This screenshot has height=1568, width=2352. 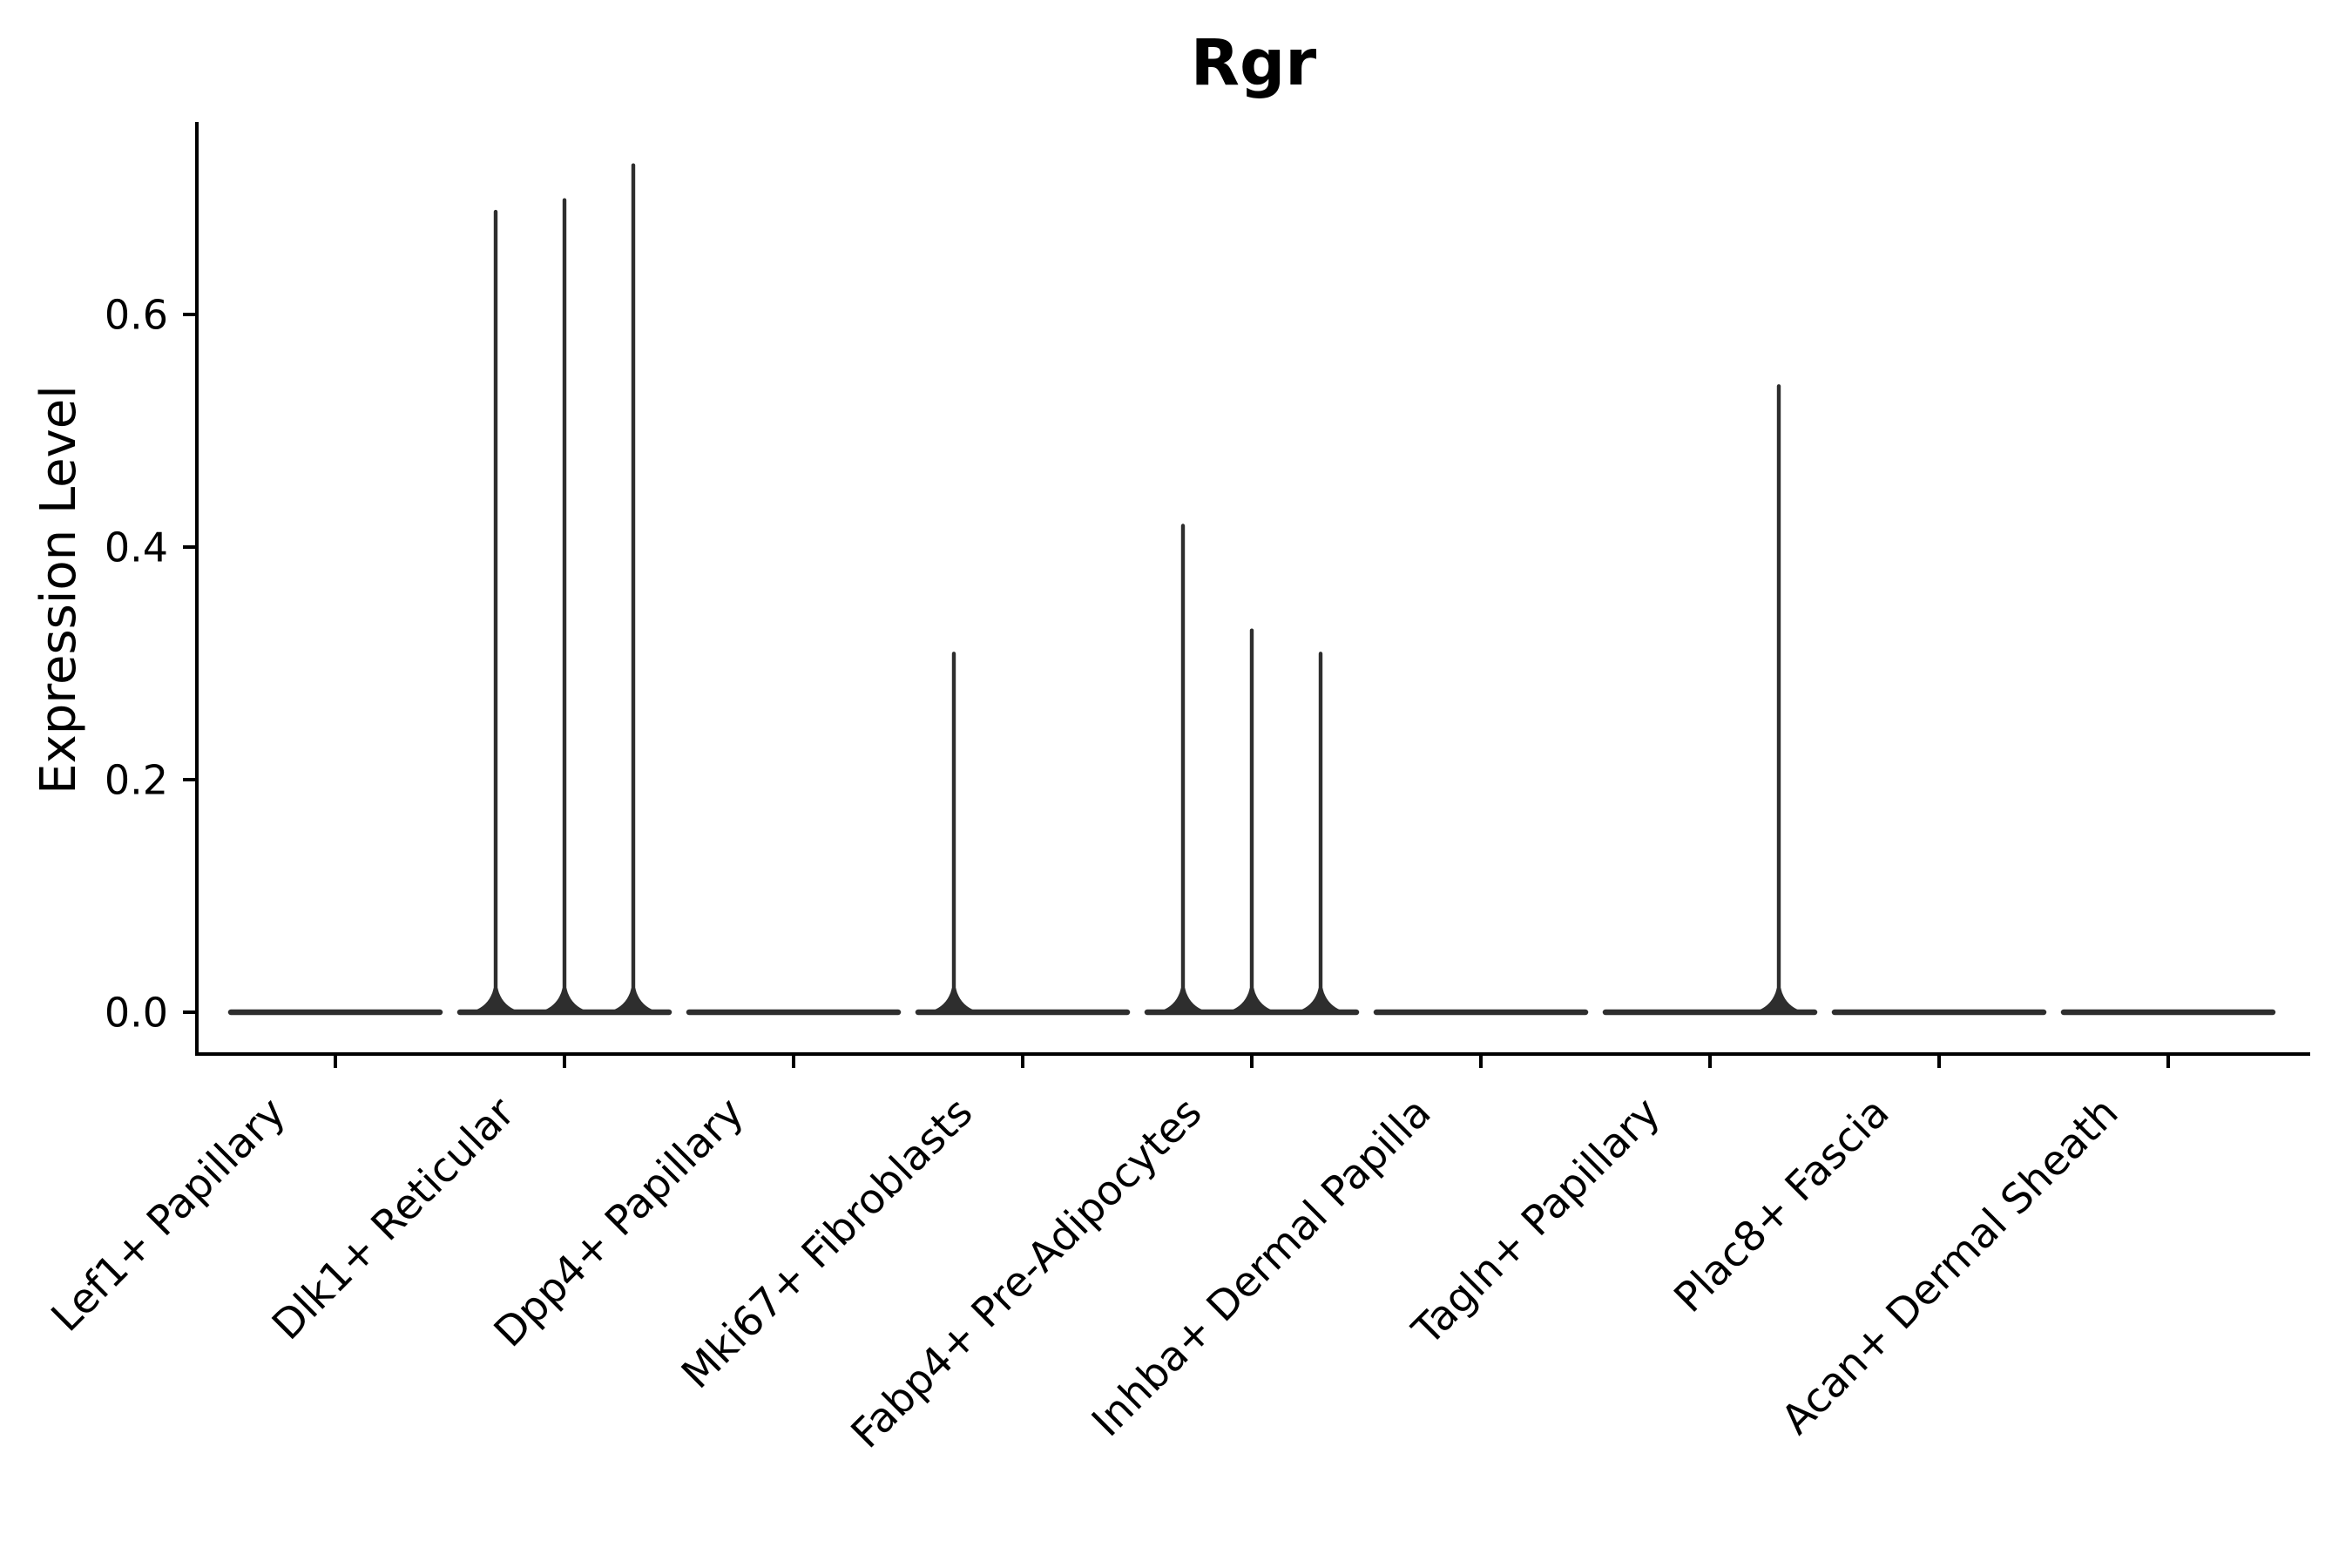 What do you see at coordinates (136, 780) in the screenshot?
I see `y-tick-label: 0.2` at bounding box center [136, 780].